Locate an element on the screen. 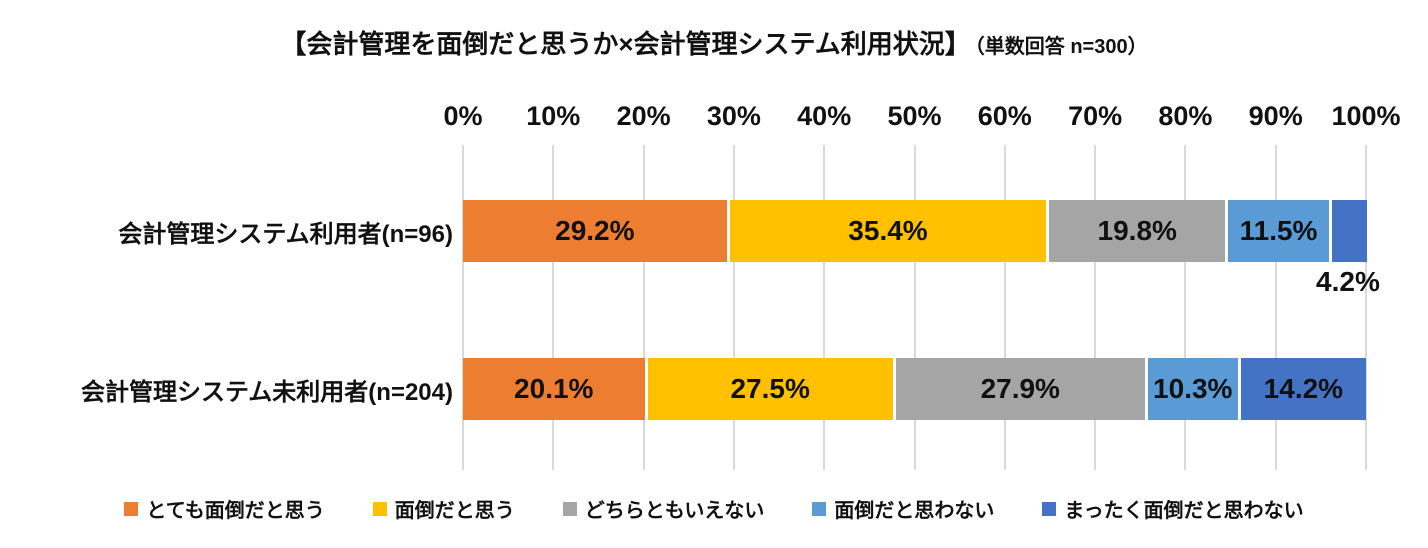 This screenshot has height=548, width=1428. segment-label: 11.5% is located at coordinates (1278, 230).